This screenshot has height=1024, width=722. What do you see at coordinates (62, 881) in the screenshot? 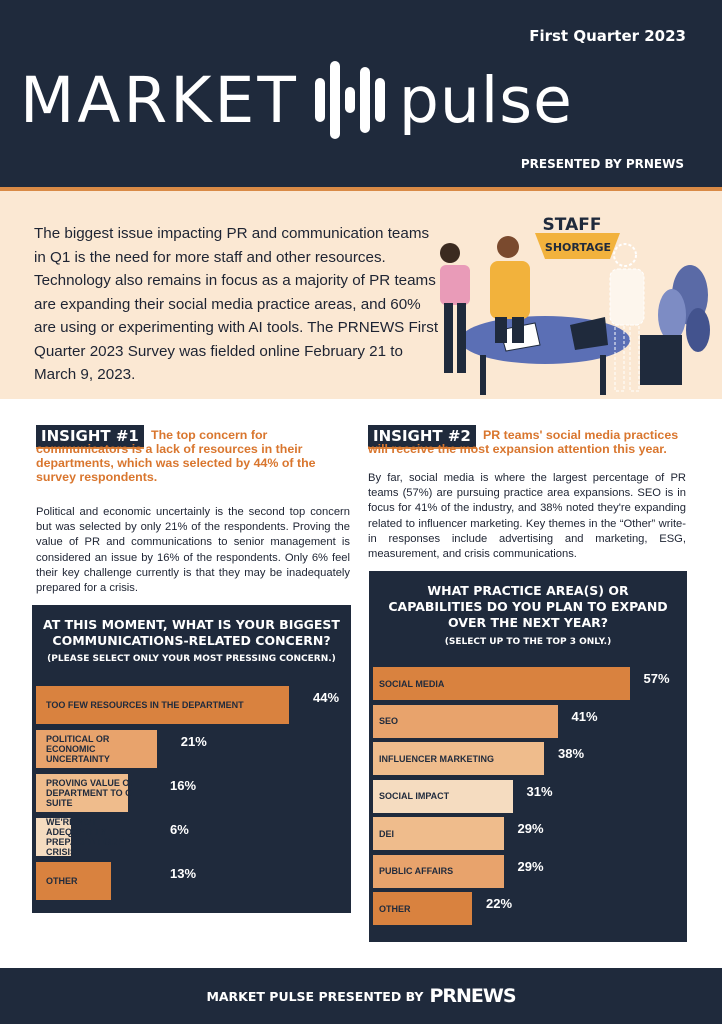
I see `bar-label-0-4: OTHER` at bounding box center [62, 881].